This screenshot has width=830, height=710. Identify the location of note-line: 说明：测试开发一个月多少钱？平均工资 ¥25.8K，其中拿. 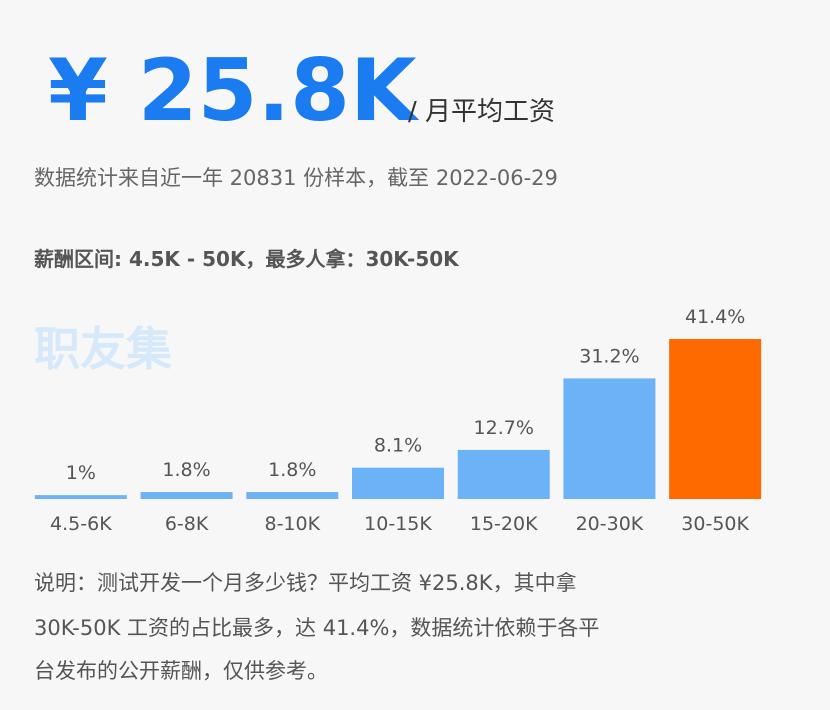
(305, 583).